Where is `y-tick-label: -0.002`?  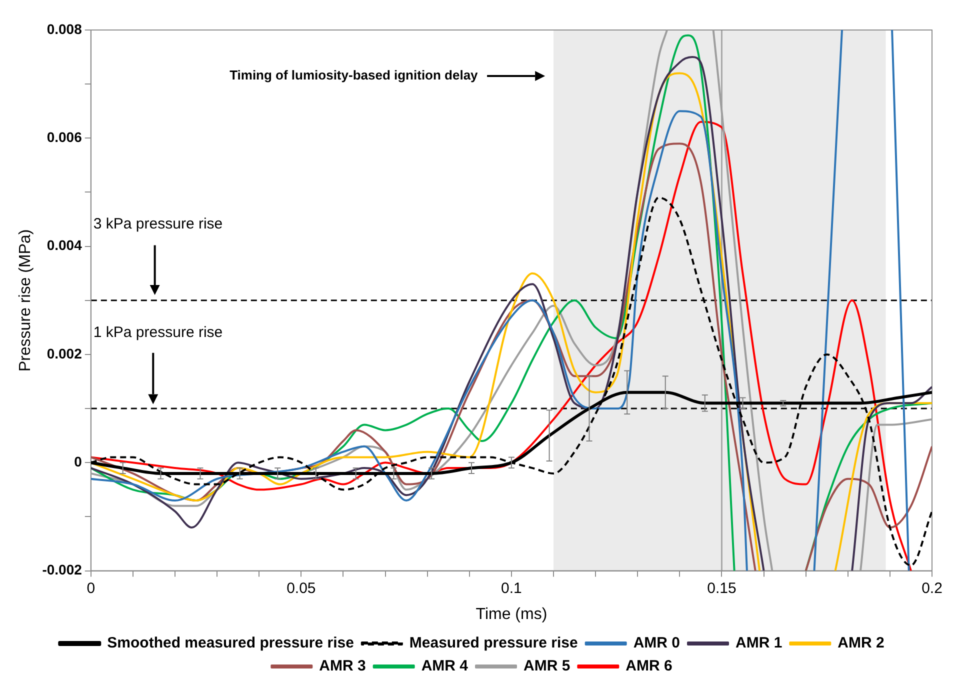 y-tick-label: -0.002 is located at coordinates (62, 570).